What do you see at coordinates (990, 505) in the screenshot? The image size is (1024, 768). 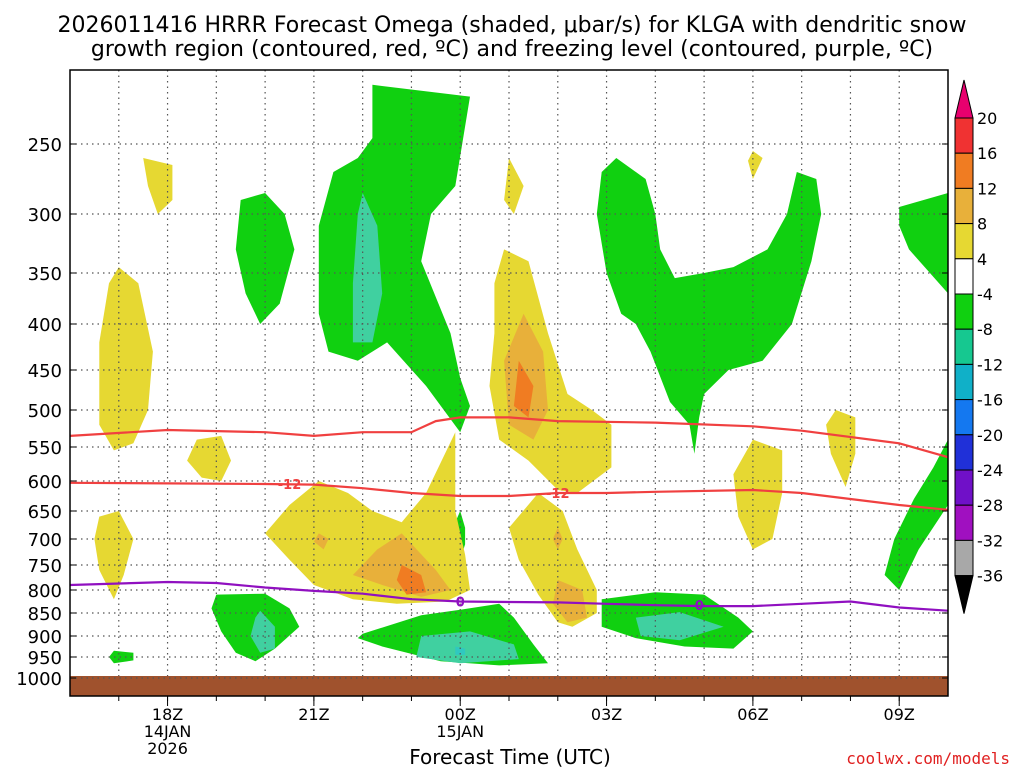 I see `colorbar-label: -28` at bounding box center [990, 505].